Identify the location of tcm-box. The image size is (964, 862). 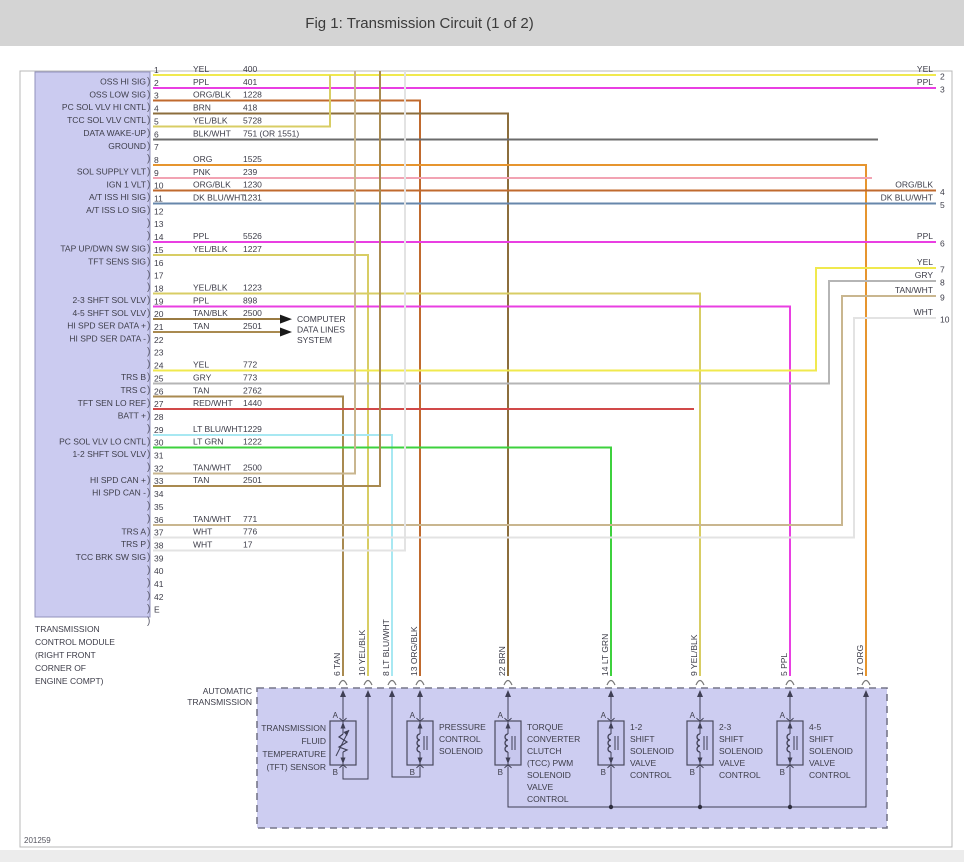
(92, 344).